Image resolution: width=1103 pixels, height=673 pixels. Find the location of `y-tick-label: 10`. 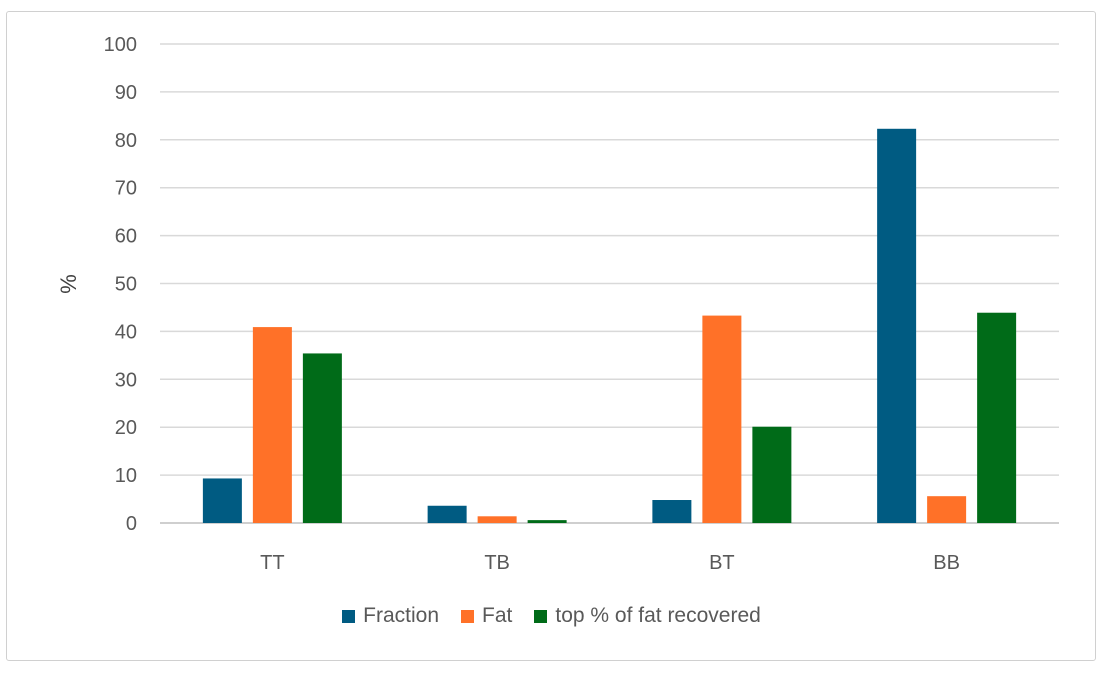

y-tick-label: 10 is located at coordinates (126, 476).